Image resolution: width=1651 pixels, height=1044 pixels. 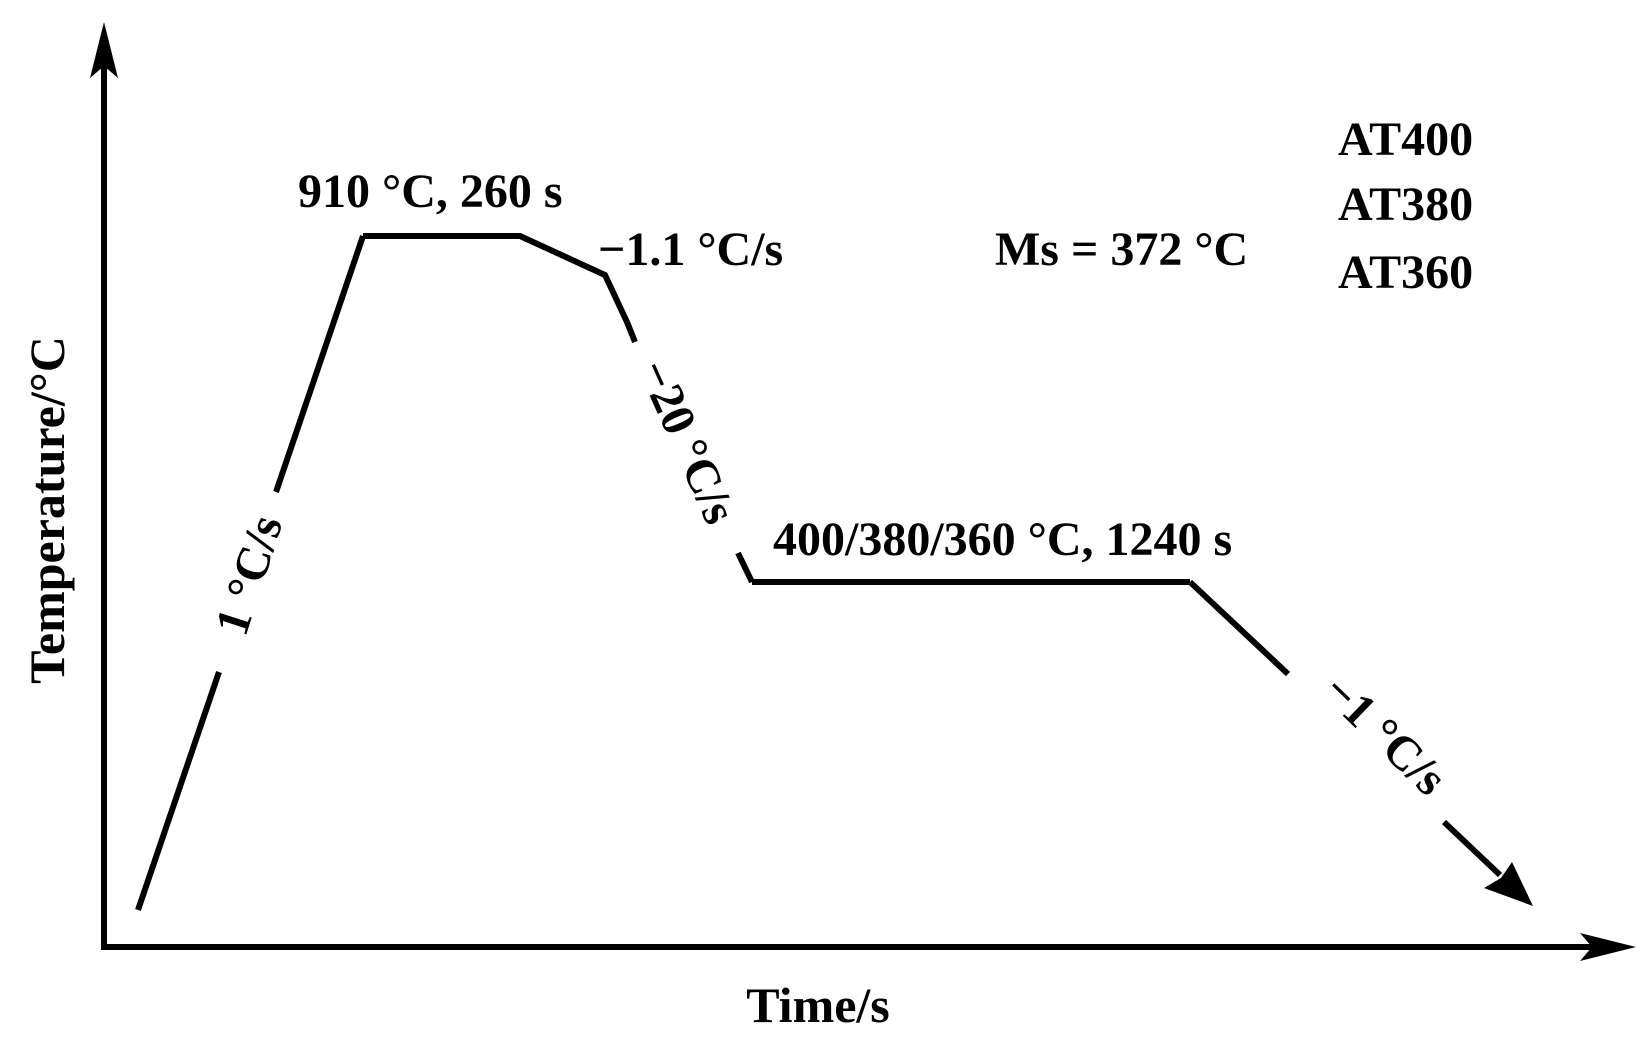 What do you see at coordinates (631, 332) in the screenshot?
I see `quench-segment-start` at bounding box center [631, 332].